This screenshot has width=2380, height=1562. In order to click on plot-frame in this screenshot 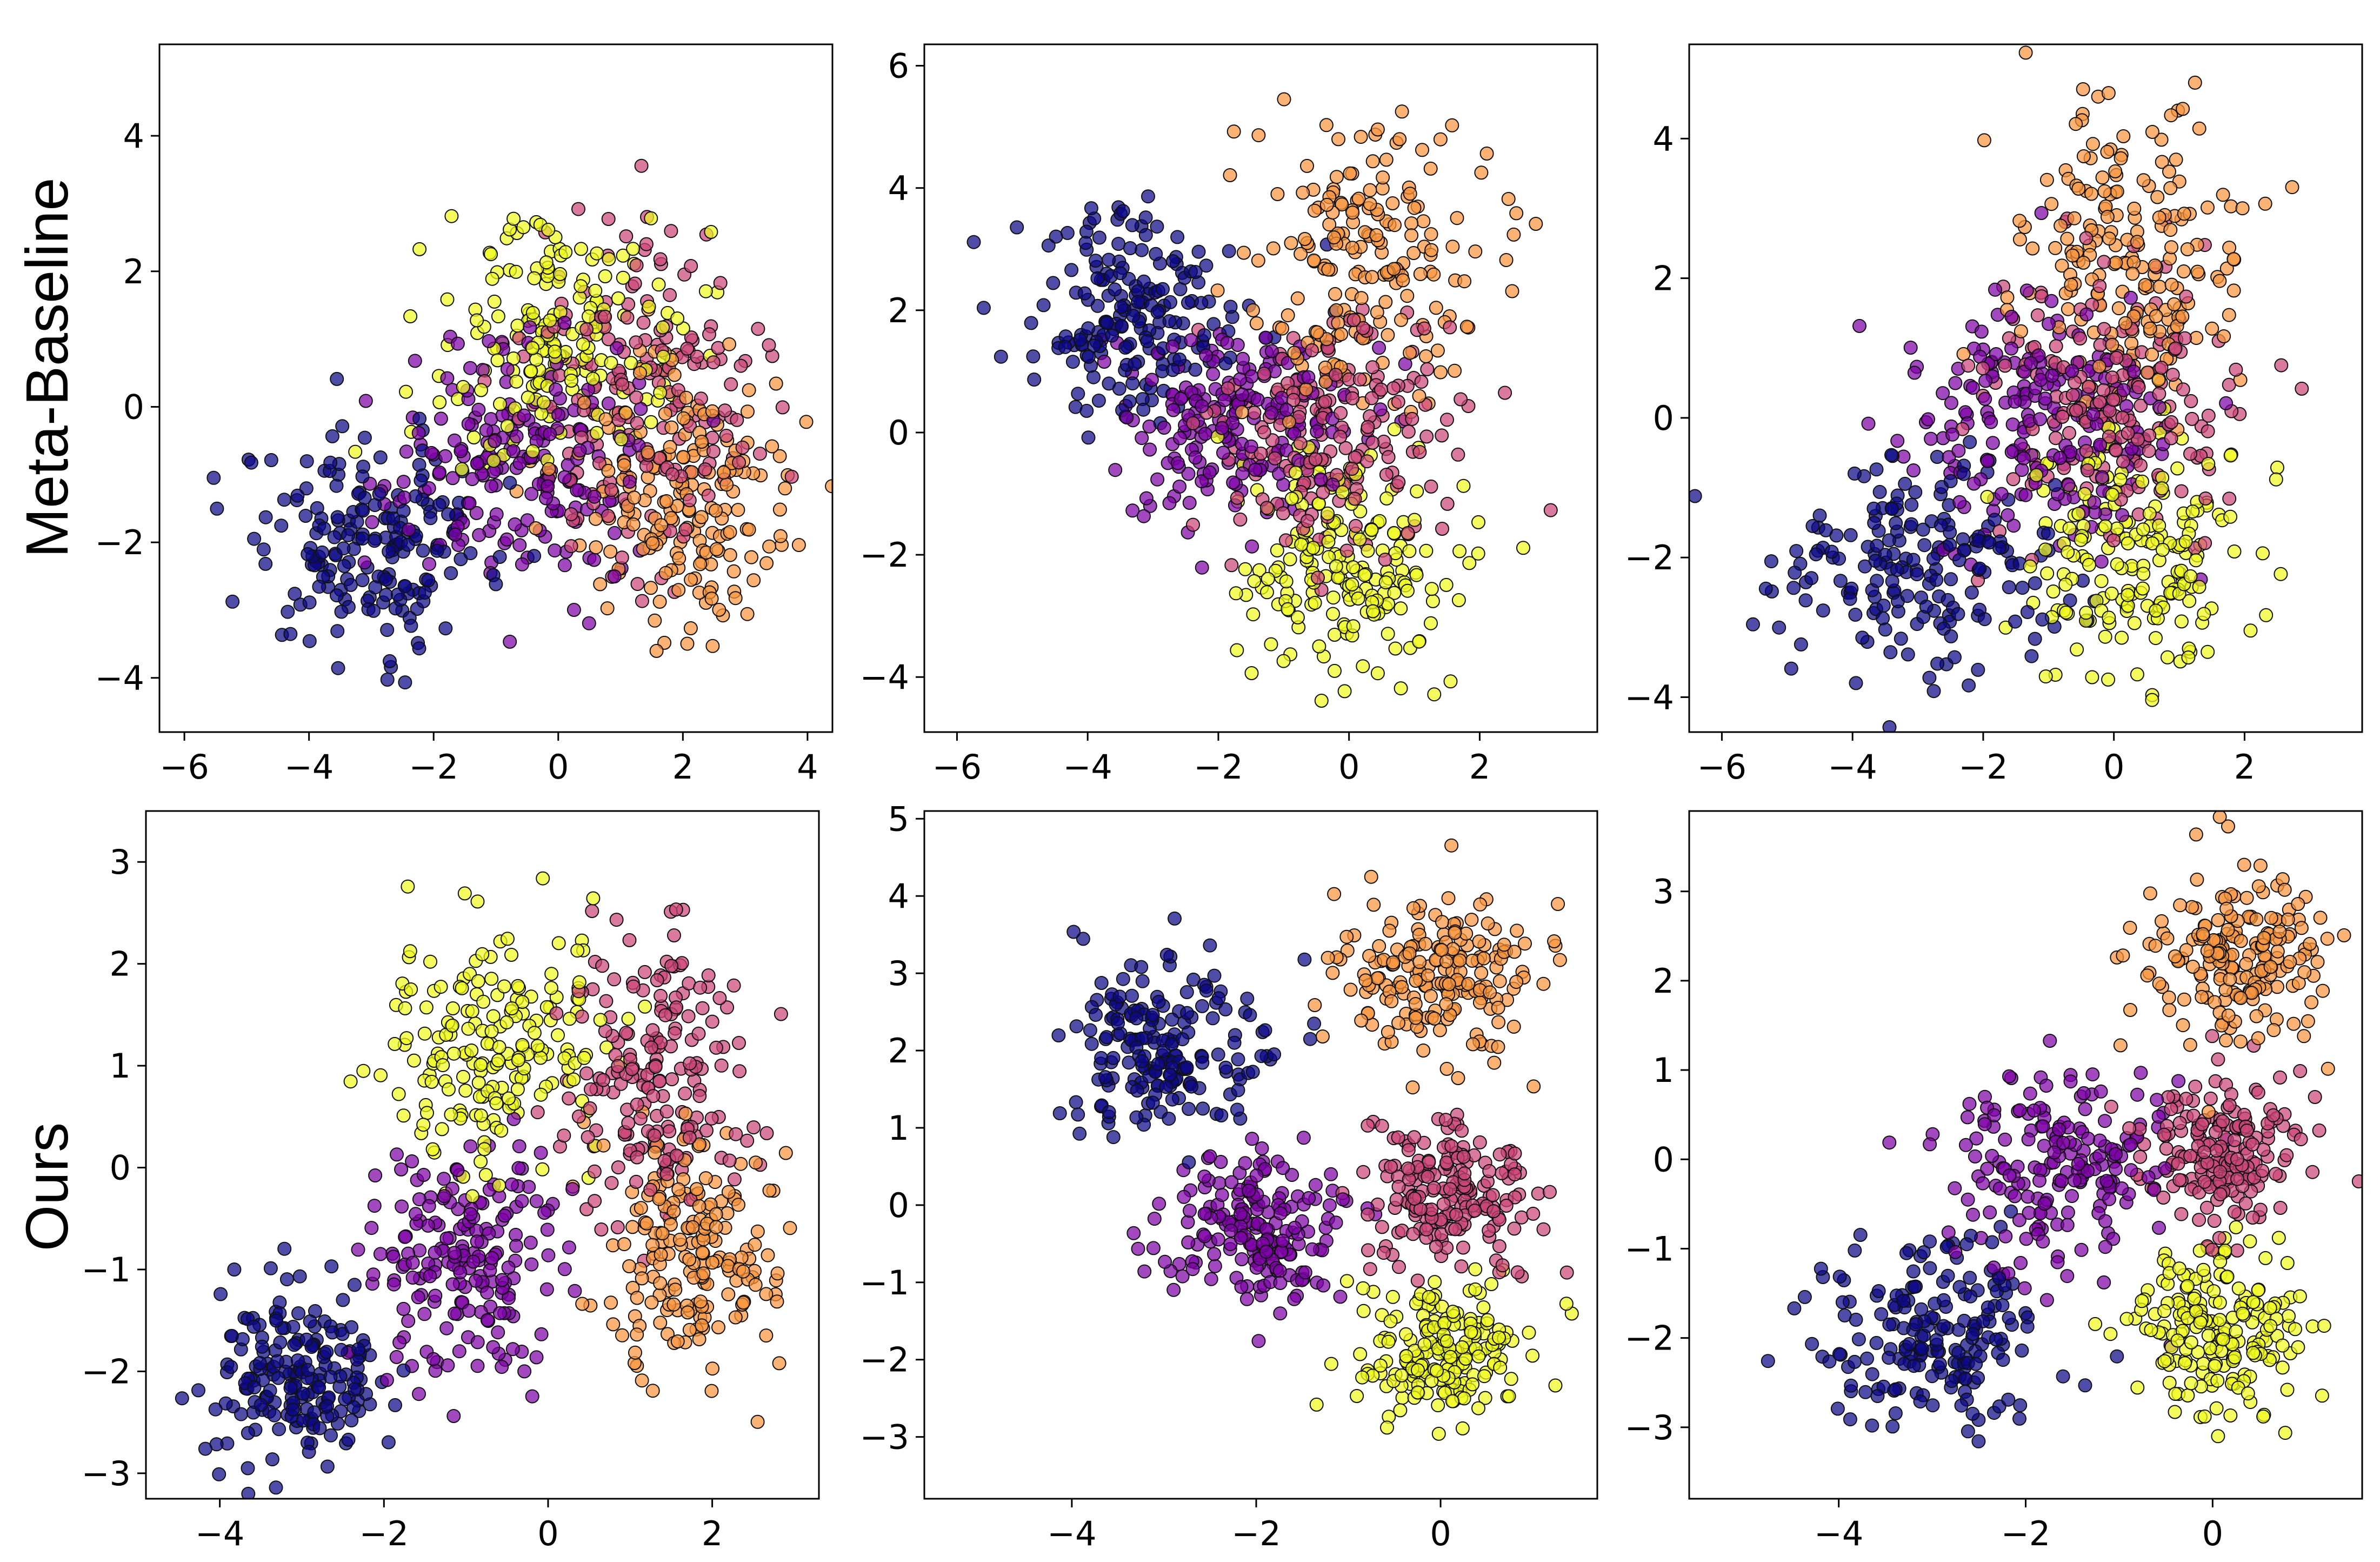, I will do `click(482, 1155)`.